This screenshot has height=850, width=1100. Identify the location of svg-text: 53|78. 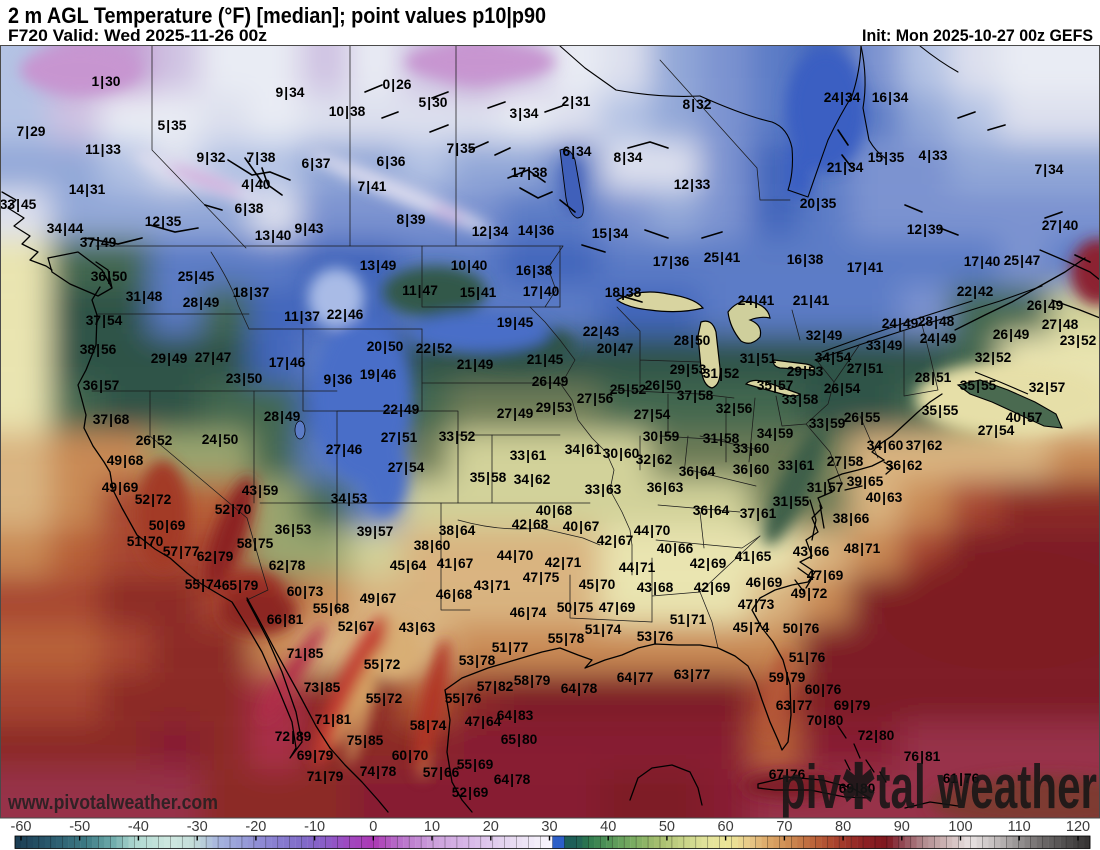
(477, 660).